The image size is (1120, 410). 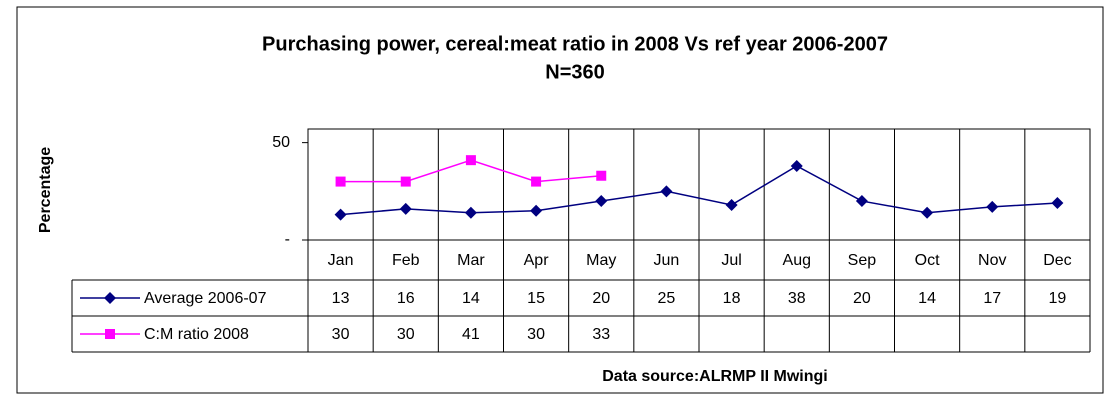 What do you see at coordinates (287, 239) in the screenshot?
I see `y-tick-label: -` at bounding box center [287, 239].